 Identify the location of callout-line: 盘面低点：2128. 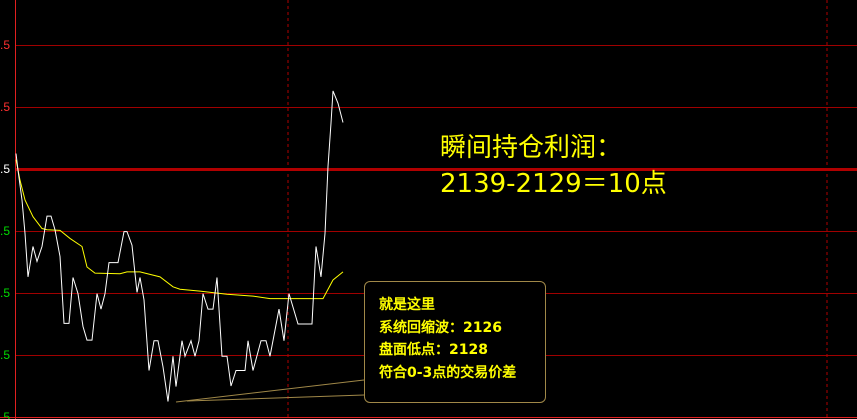
(433, 350).